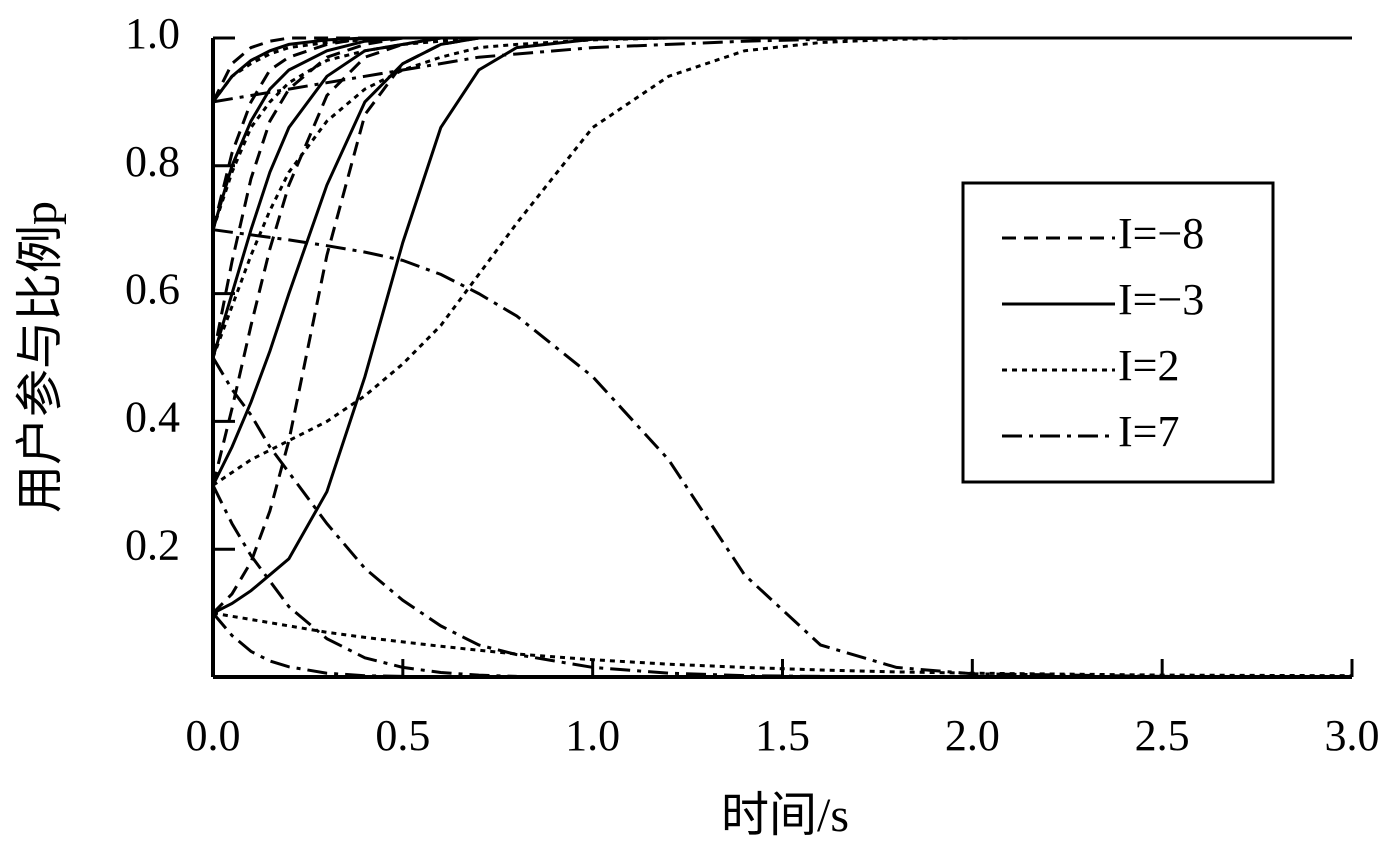  I want to click on x-tick-label: 3.0, so click(1352, 735).